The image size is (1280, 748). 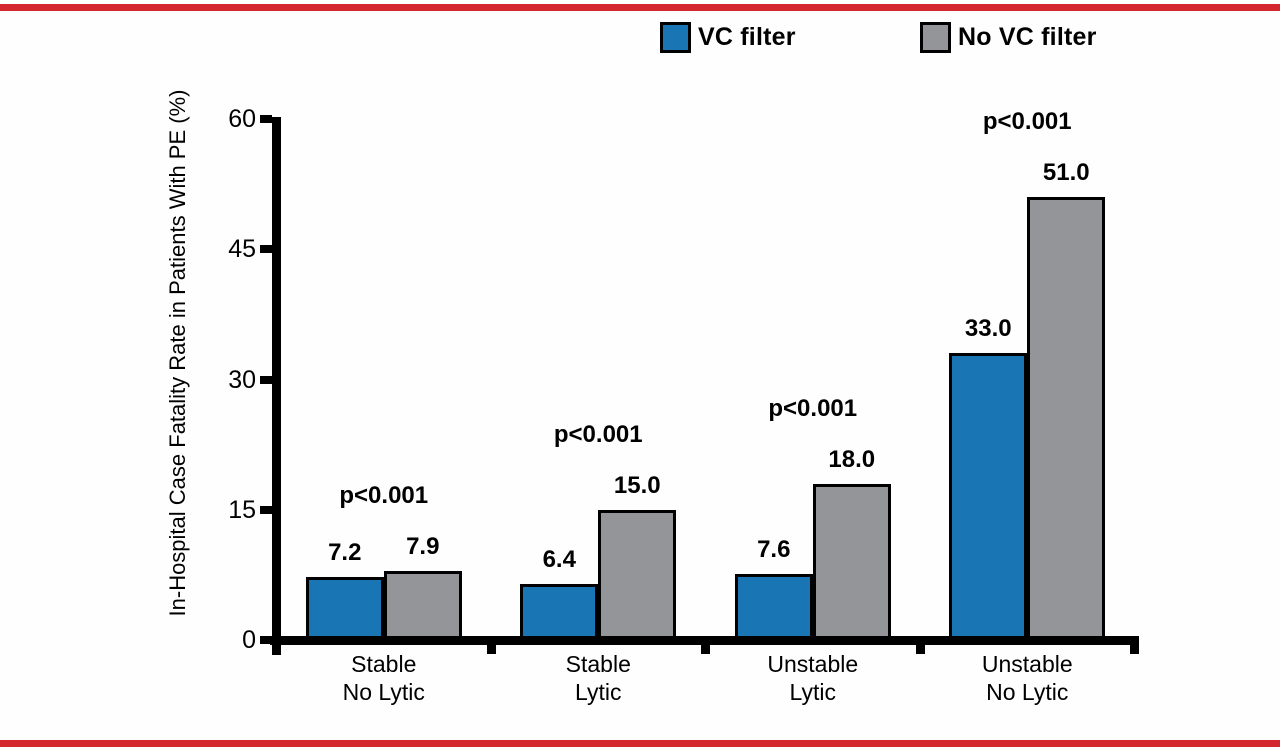 What do you see at coordinates (774, 549) in the screenshot?
I see `bar-value-label: 7.6` at bounding box center [774, 549].